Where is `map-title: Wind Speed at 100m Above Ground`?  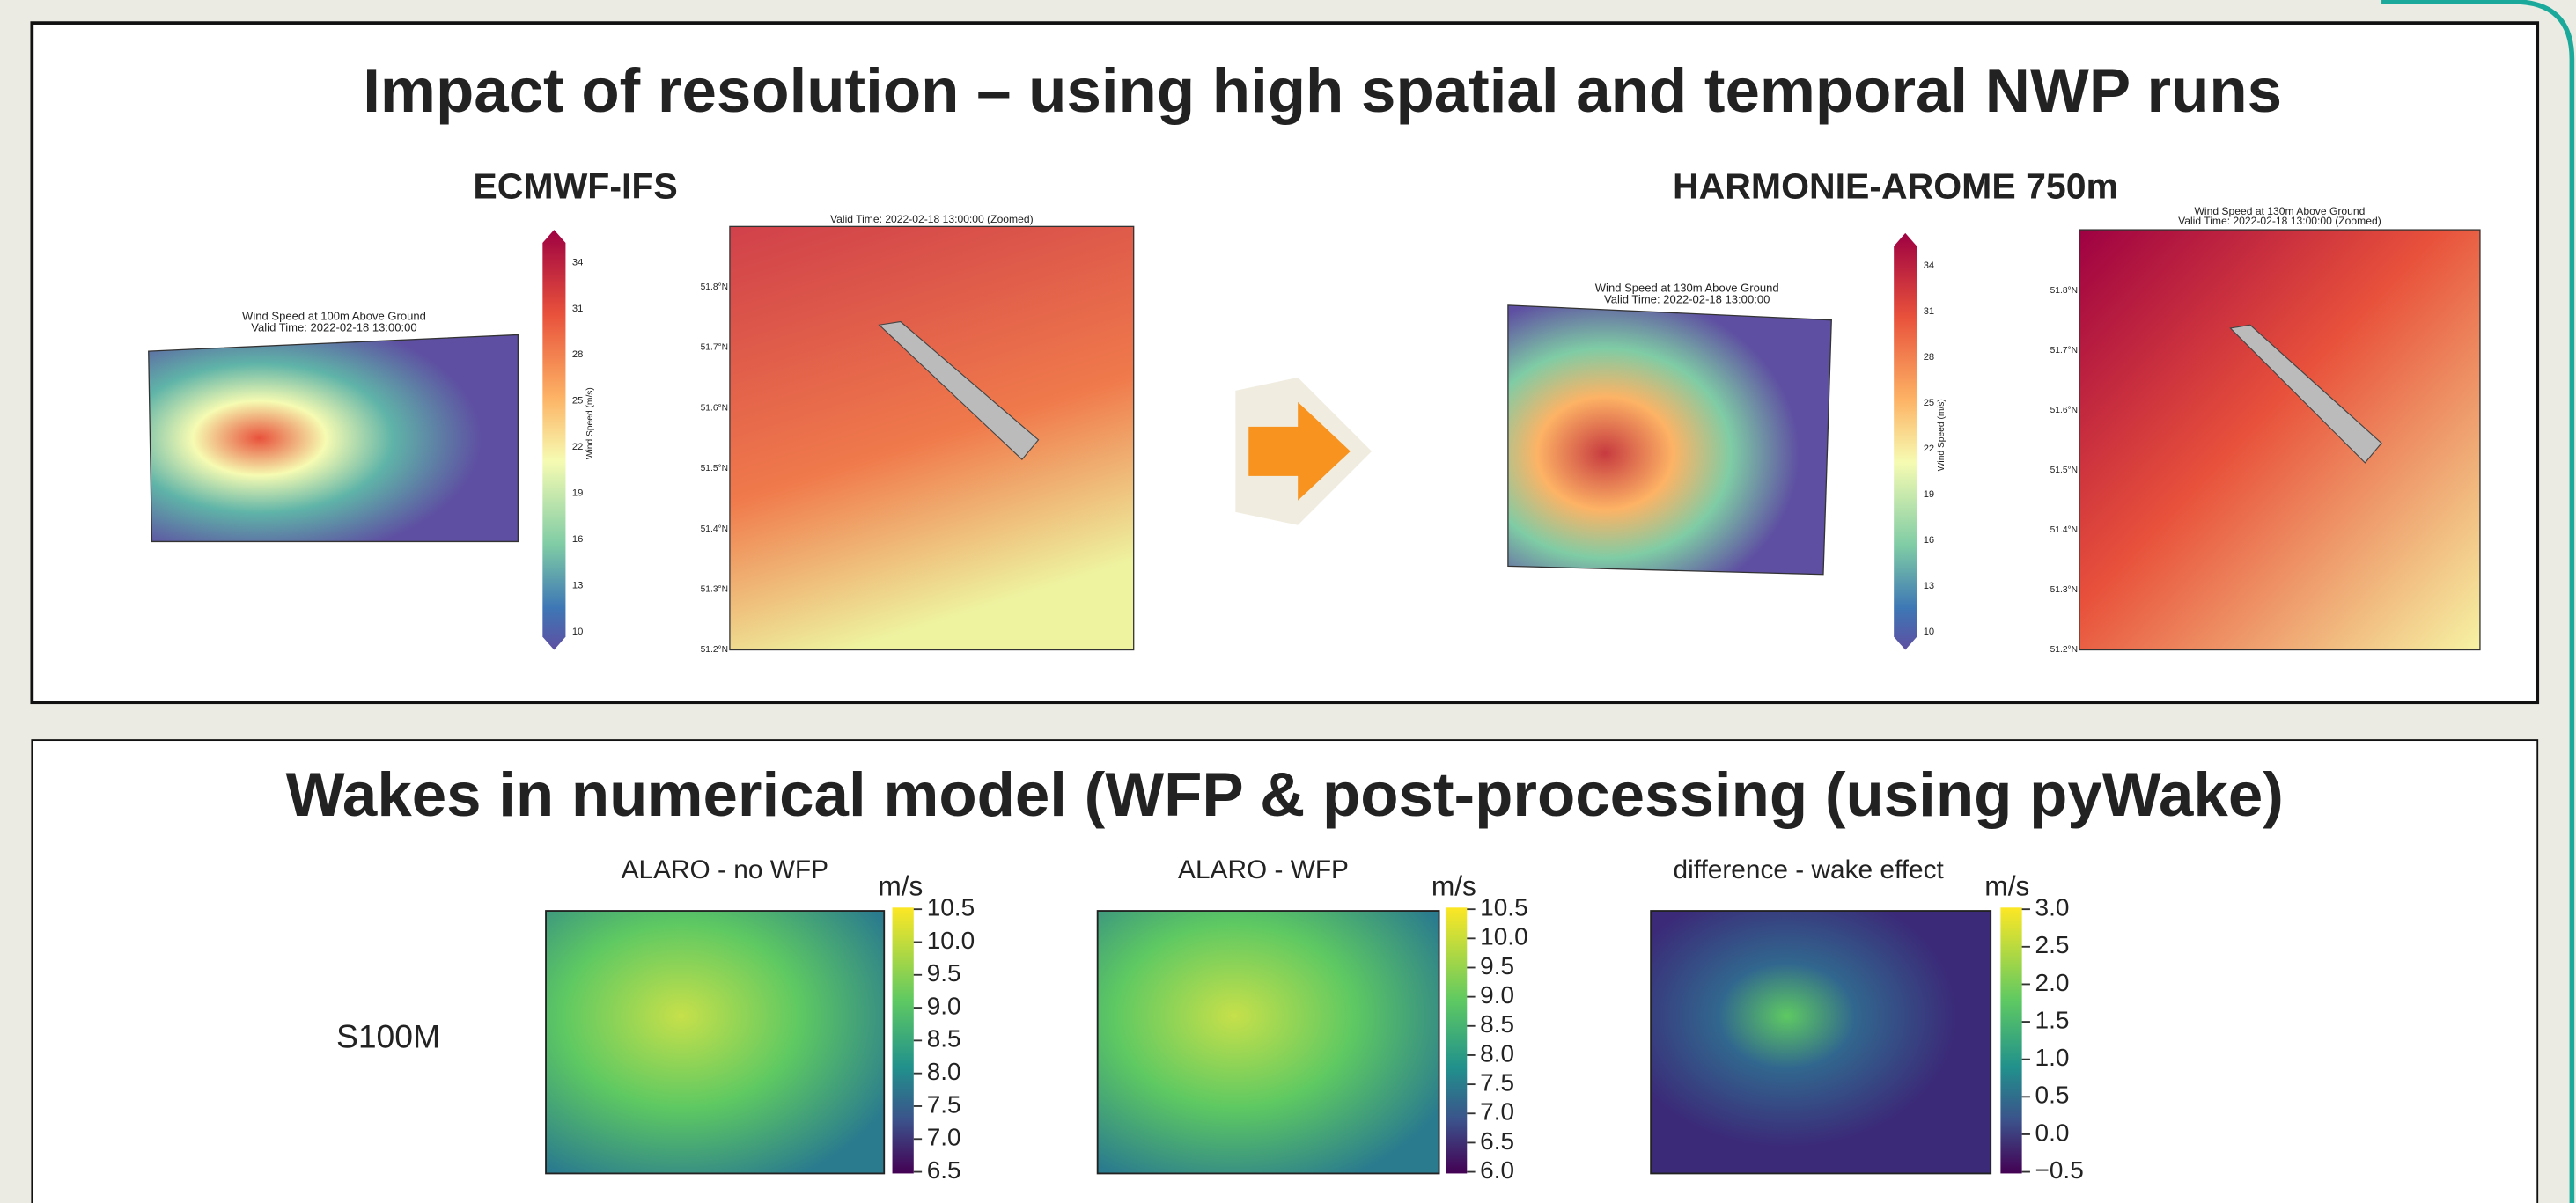
map-title: Wind Speed at 100m Above Ground is located at coordinates (334, 316).